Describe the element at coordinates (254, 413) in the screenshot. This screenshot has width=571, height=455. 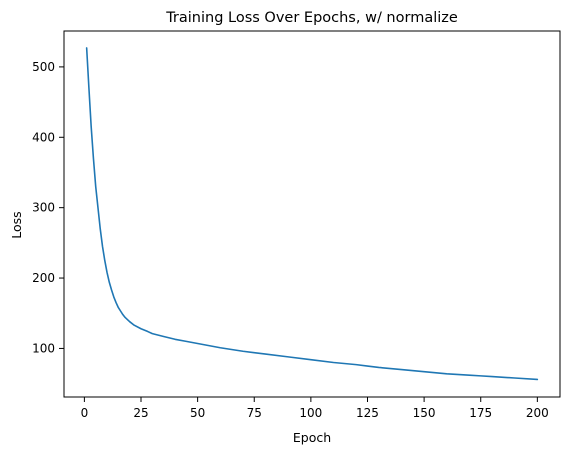
I see `x-tick-label: 75` at that location.